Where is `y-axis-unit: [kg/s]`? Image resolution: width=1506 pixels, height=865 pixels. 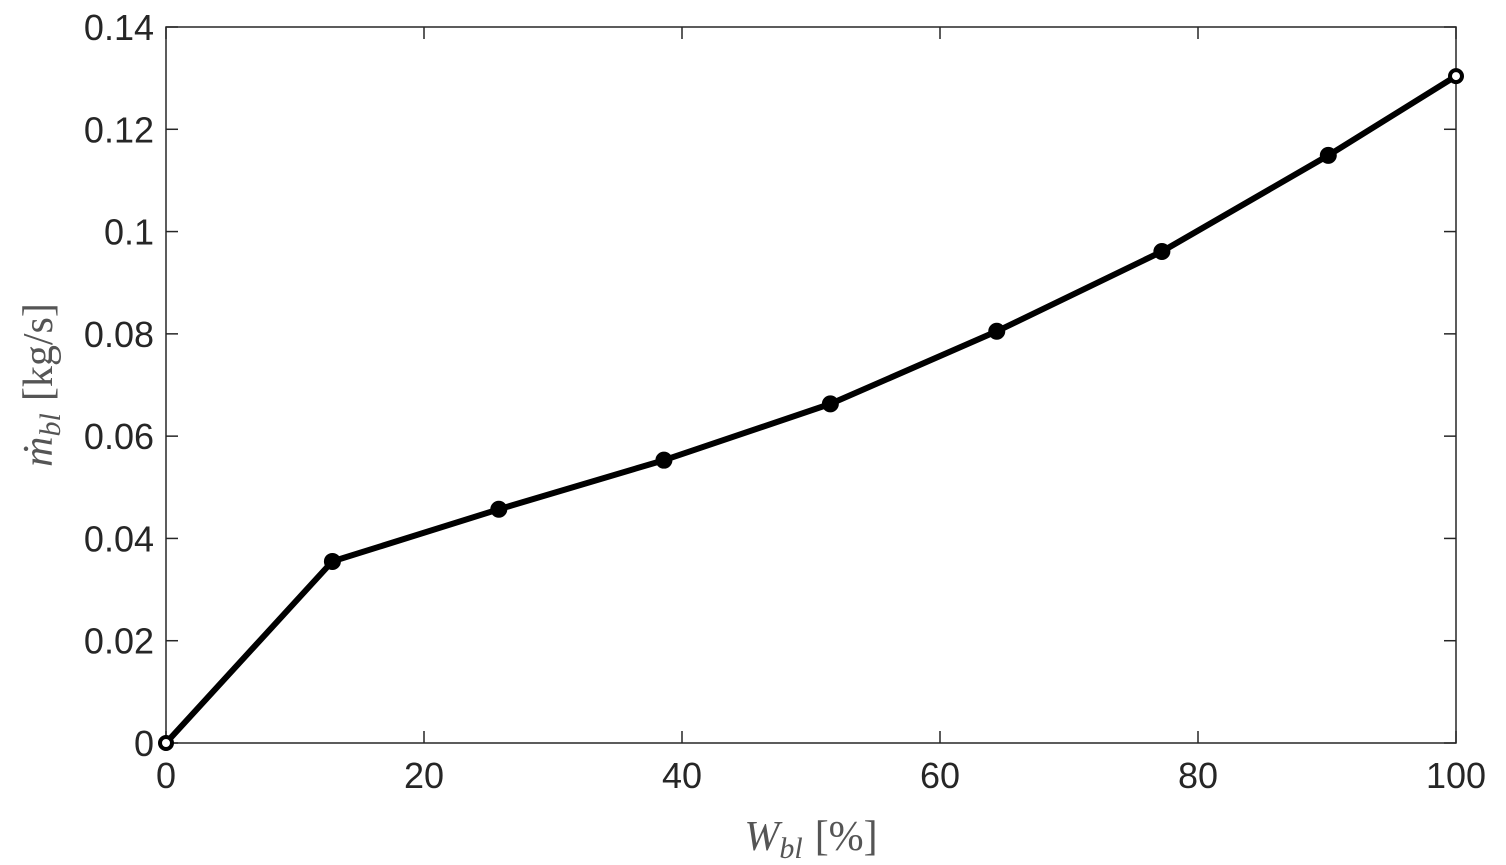 y-axis-unit: [kg/s] is located at coordinates (39, 352).